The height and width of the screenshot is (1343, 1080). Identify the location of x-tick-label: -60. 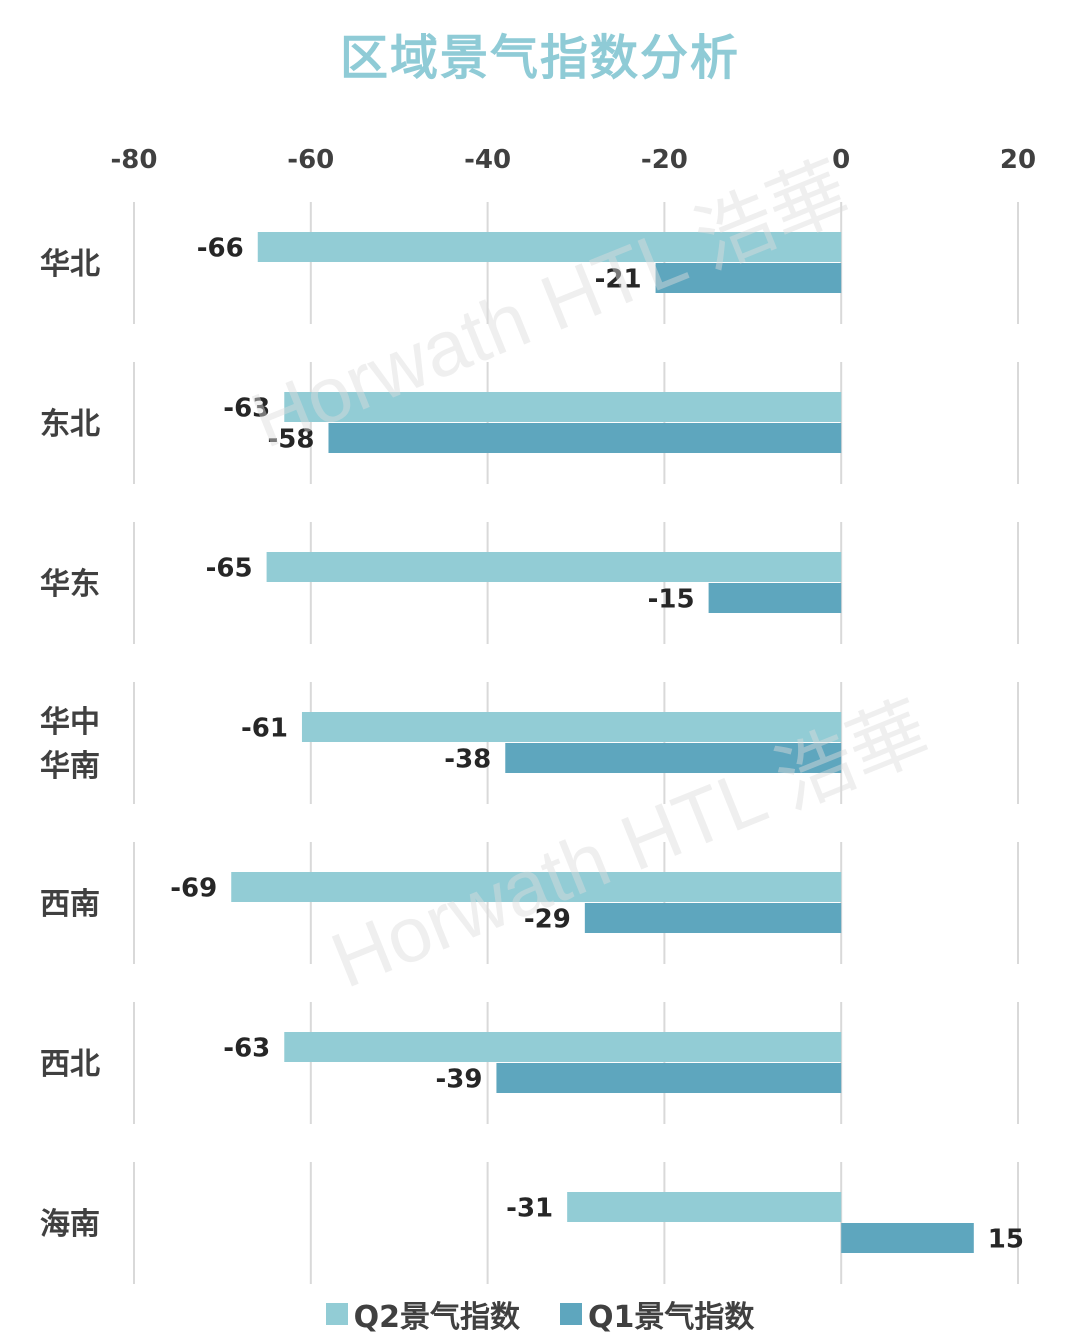
(310, 160).